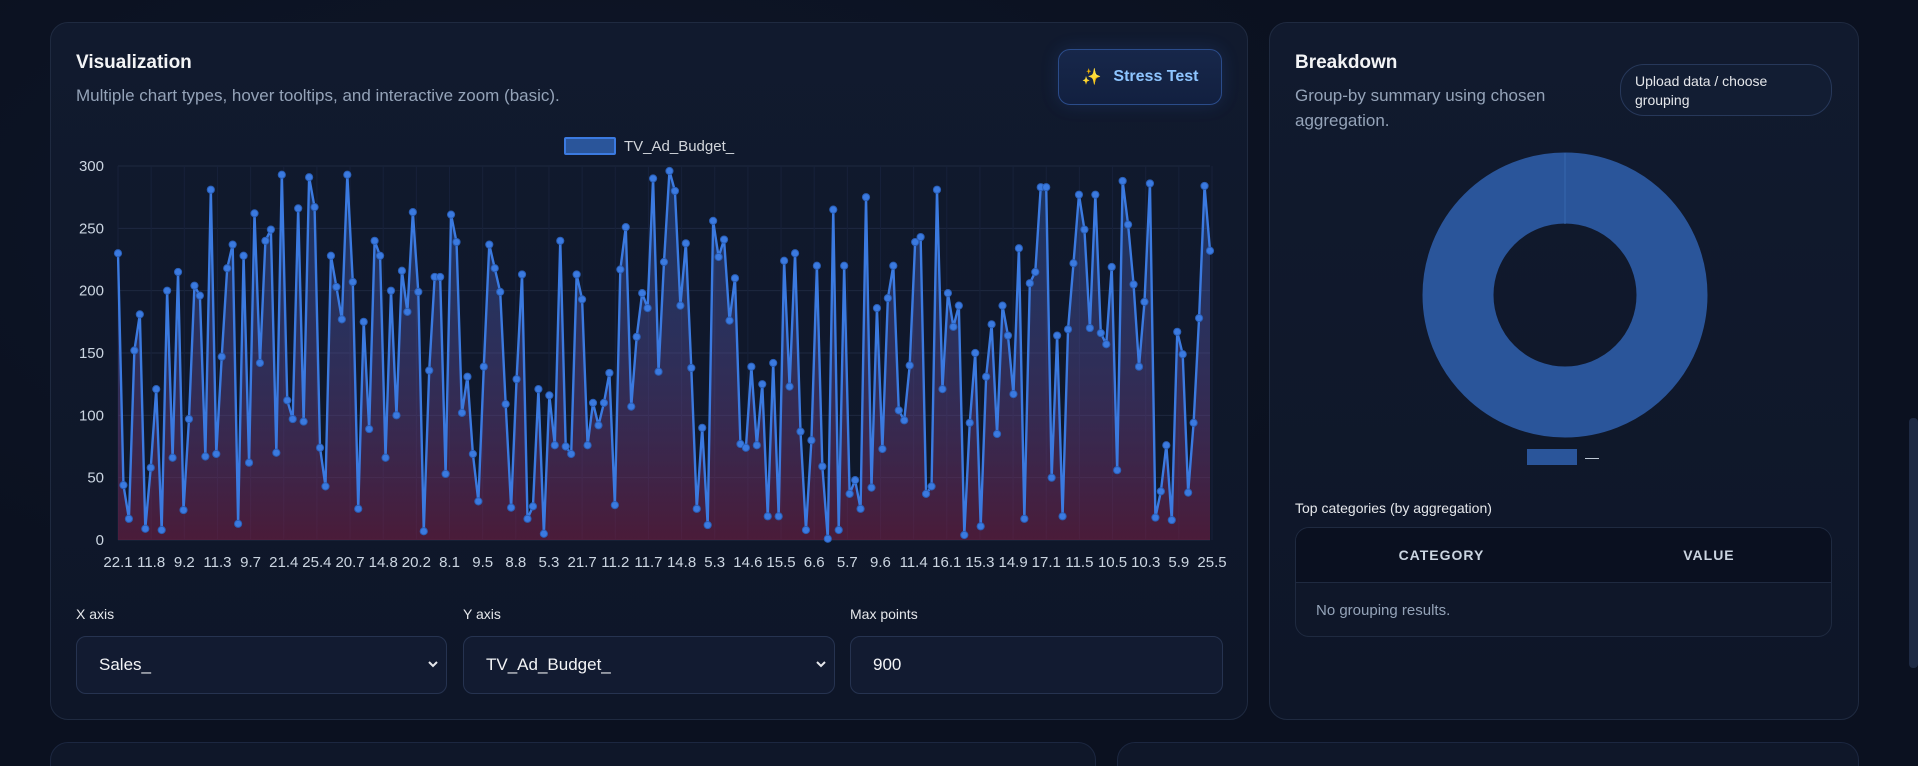 This screenshot has height=766, width=1918. Describe the element at coordinates (1726, 90) in the screenshot. I see `upload-data-button: Upload data / choose grouping` at that location.